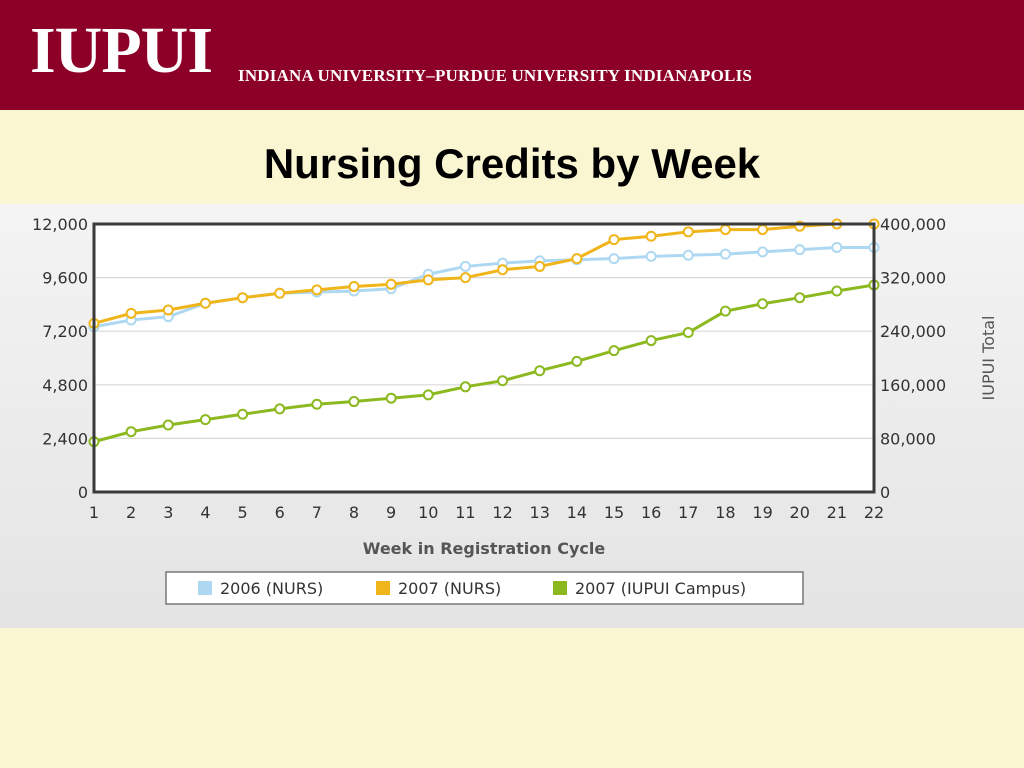 This screenshot has height=768, width=1024. I want to click on iupui-logo: IUPUI, so click(121, 50).